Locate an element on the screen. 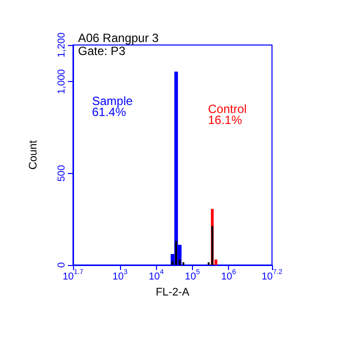 This screenshot has width=337, height=342. y-tick-label: 1,200 is located at coordinates (62, 45).